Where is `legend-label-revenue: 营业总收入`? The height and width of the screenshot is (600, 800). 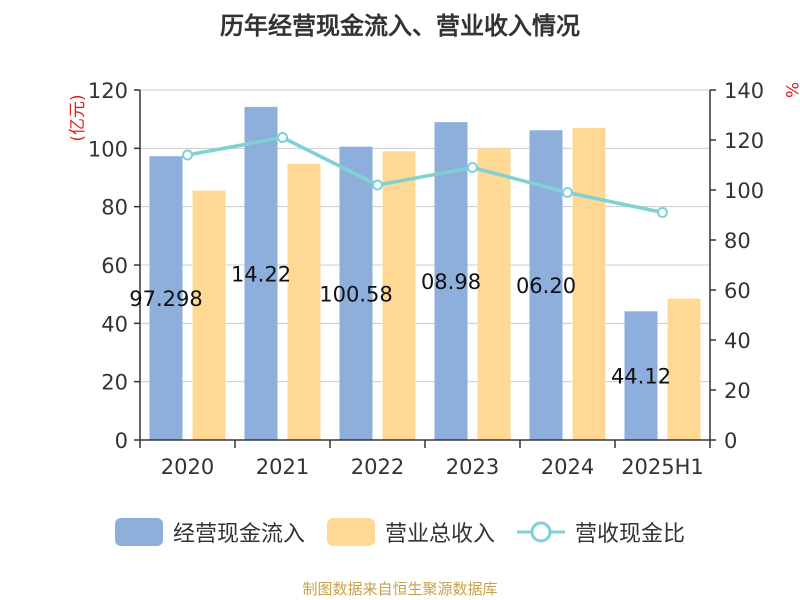 legend-label-revenue: 营业总收入 is located at coordinates (439, 534).